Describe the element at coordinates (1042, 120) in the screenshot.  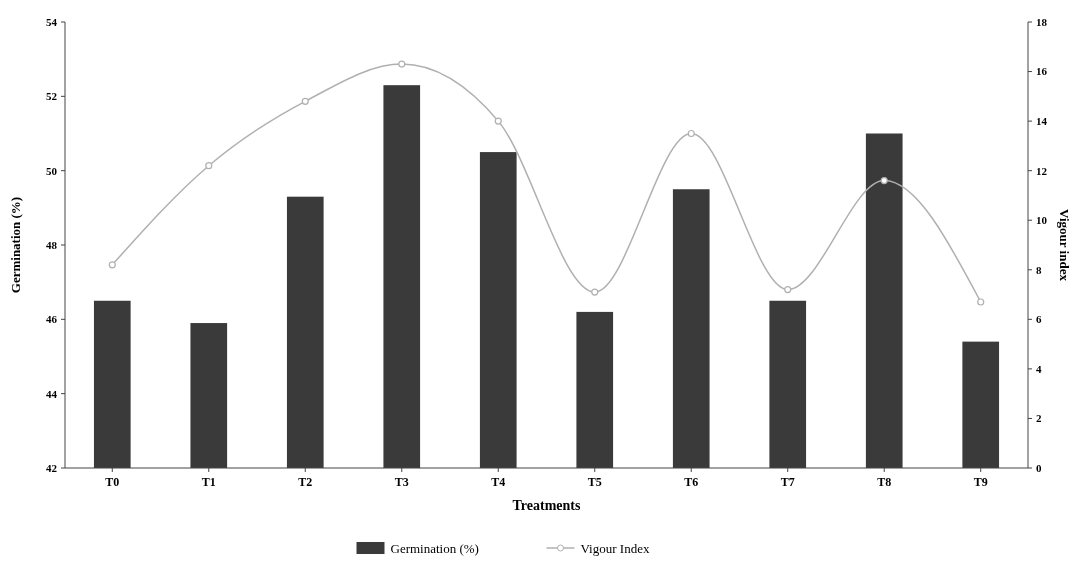
I see `y2-tick-label: 14` at that location.